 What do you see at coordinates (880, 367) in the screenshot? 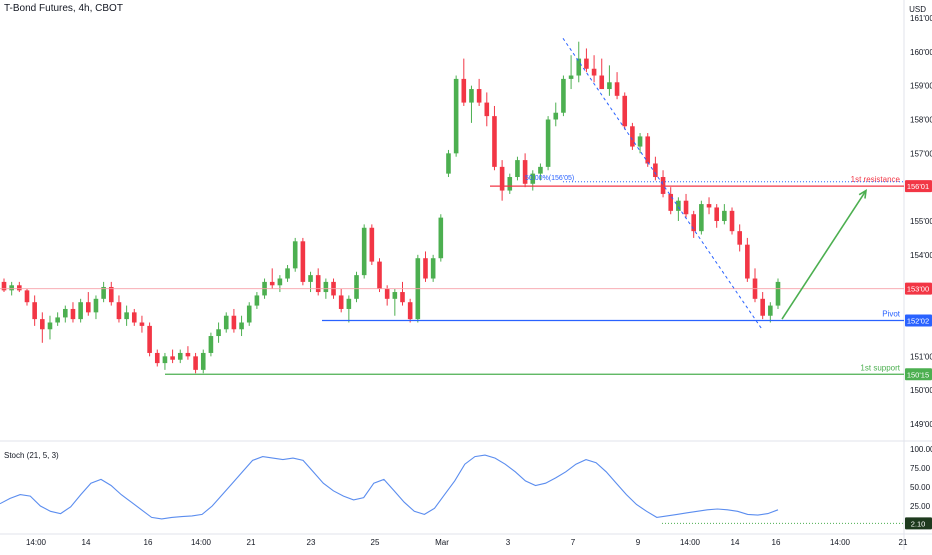
I see `support-label: 1st support` at bounding box center [880, 367].